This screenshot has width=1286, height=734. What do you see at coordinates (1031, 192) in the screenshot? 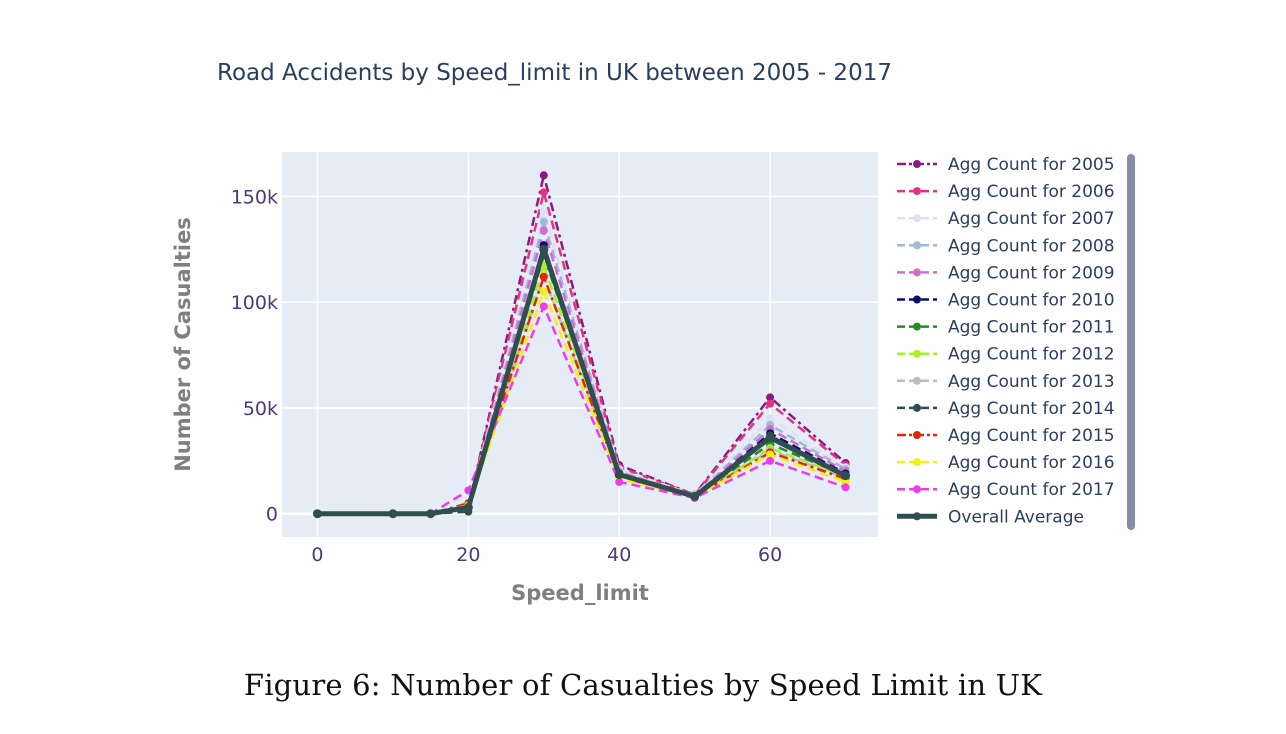
I see `legend-label-1: Agg Count for 2006` at bounding box center [1031, 192].